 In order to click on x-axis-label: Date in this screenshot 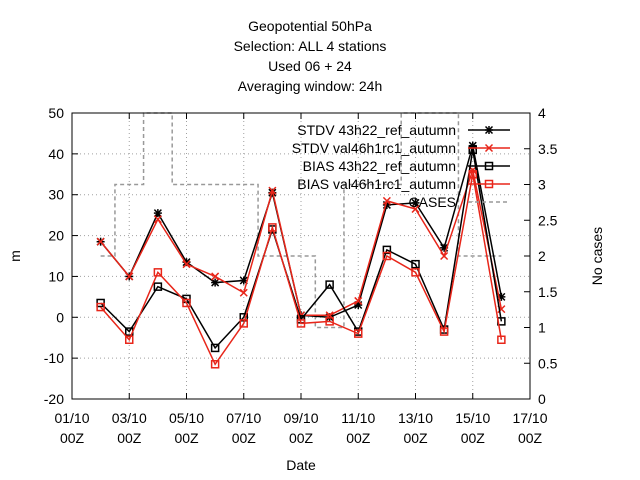, I will do `click(301, 465)`.